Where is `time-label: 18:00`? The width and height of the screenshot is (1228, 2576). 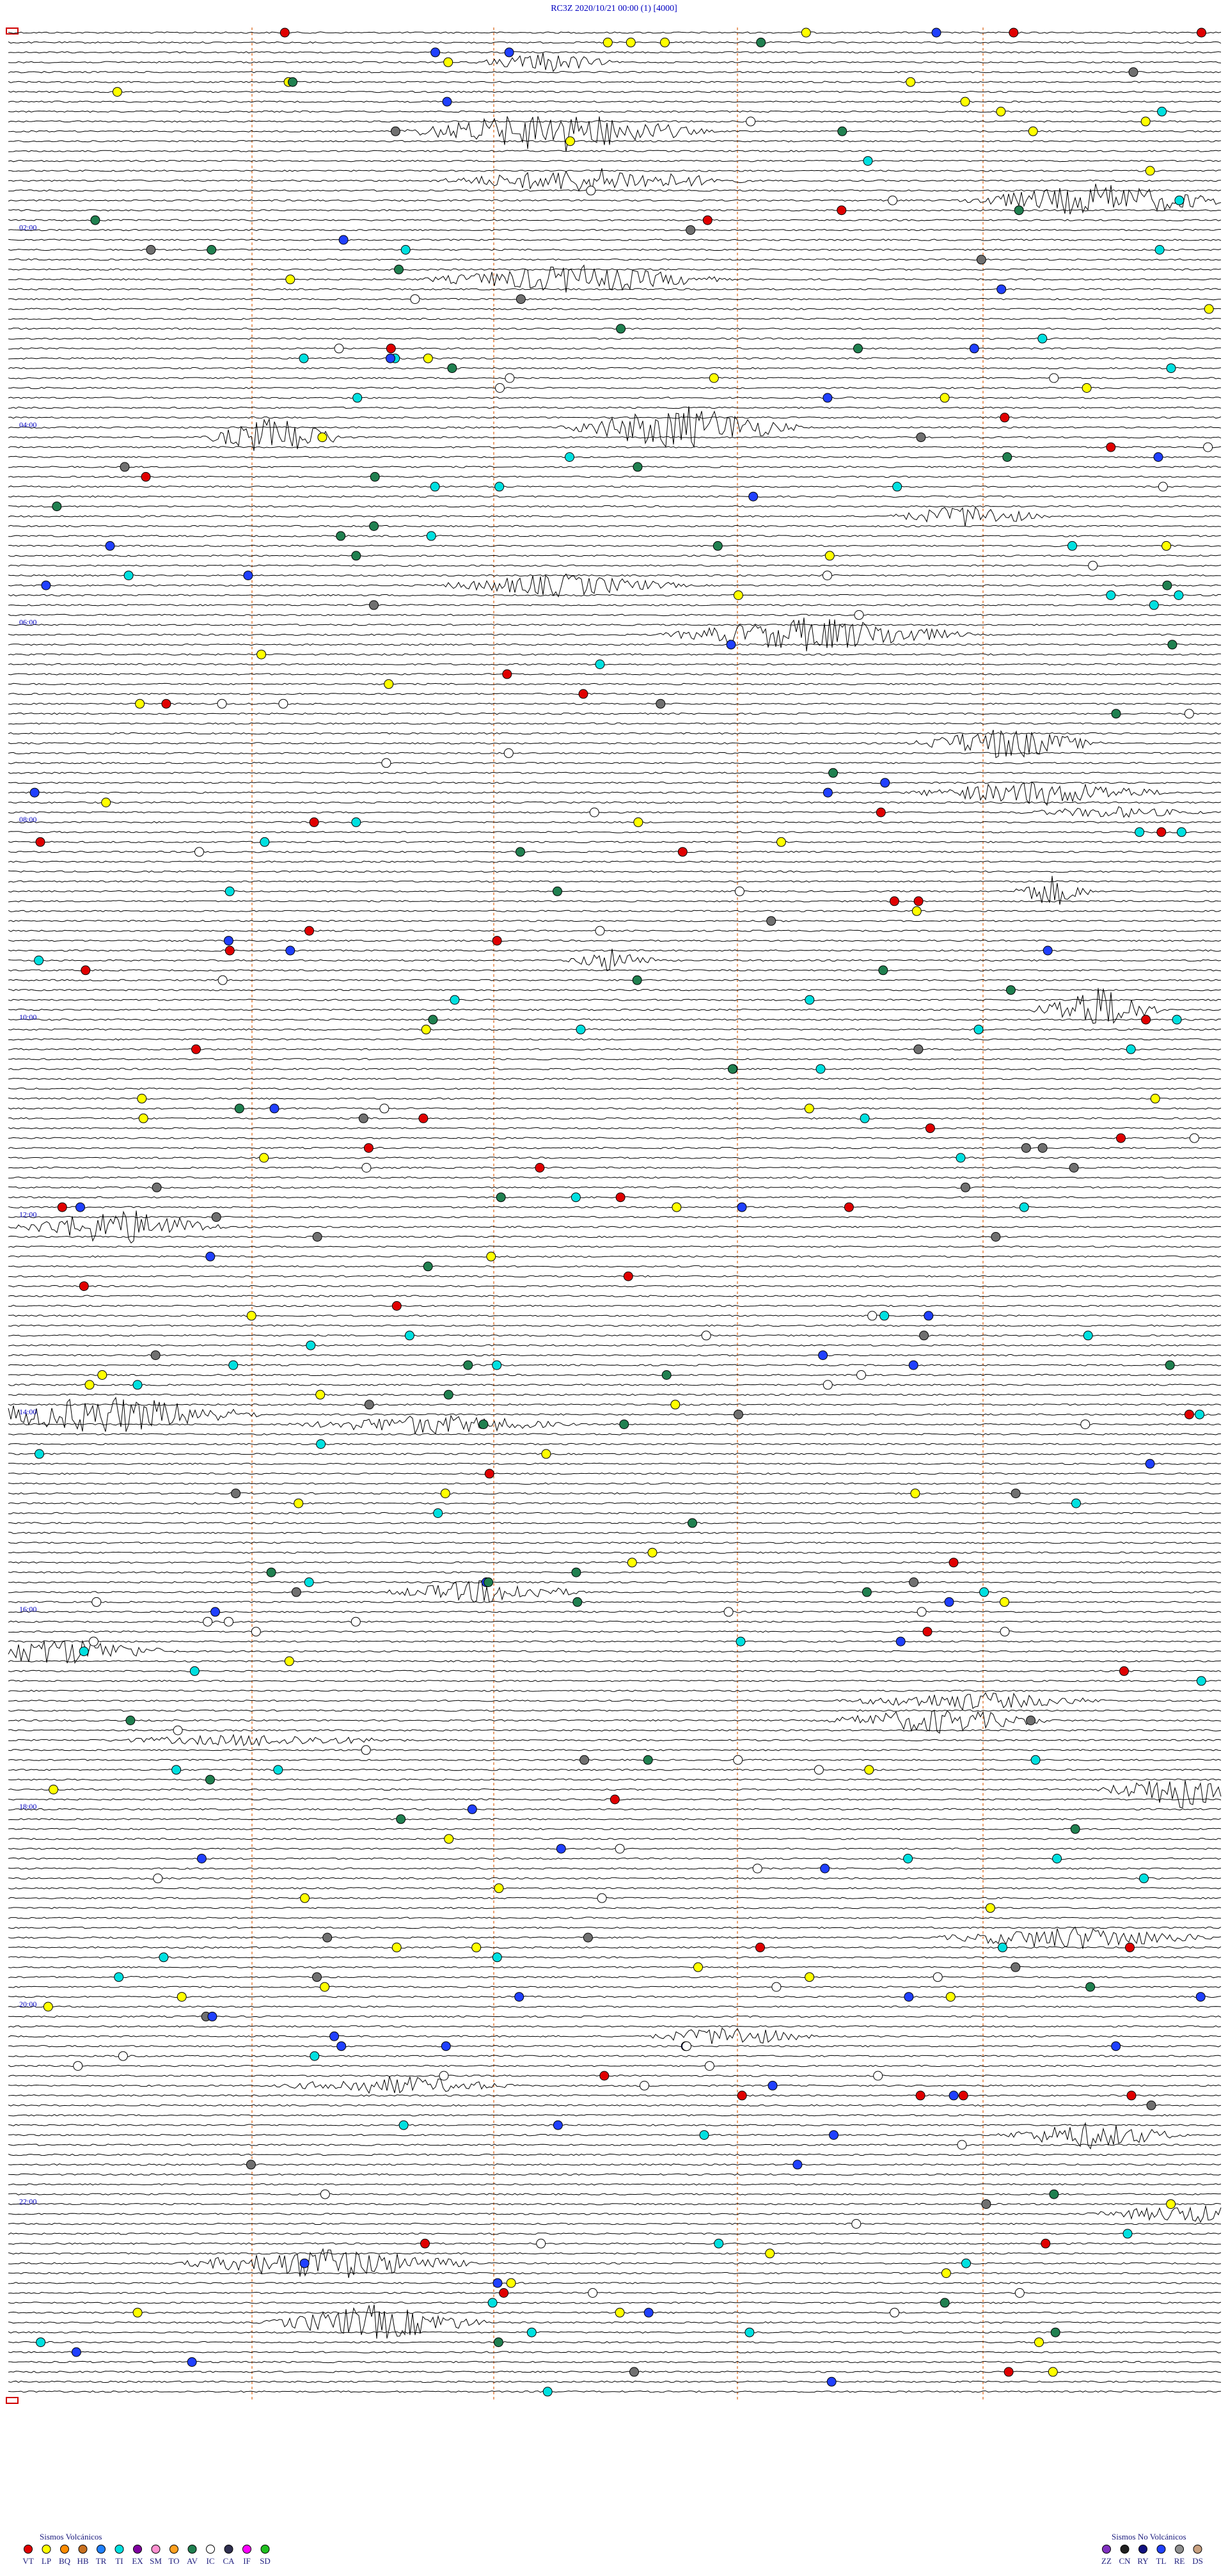 time-label: 18:00 is located at coordinates (27, 1806).